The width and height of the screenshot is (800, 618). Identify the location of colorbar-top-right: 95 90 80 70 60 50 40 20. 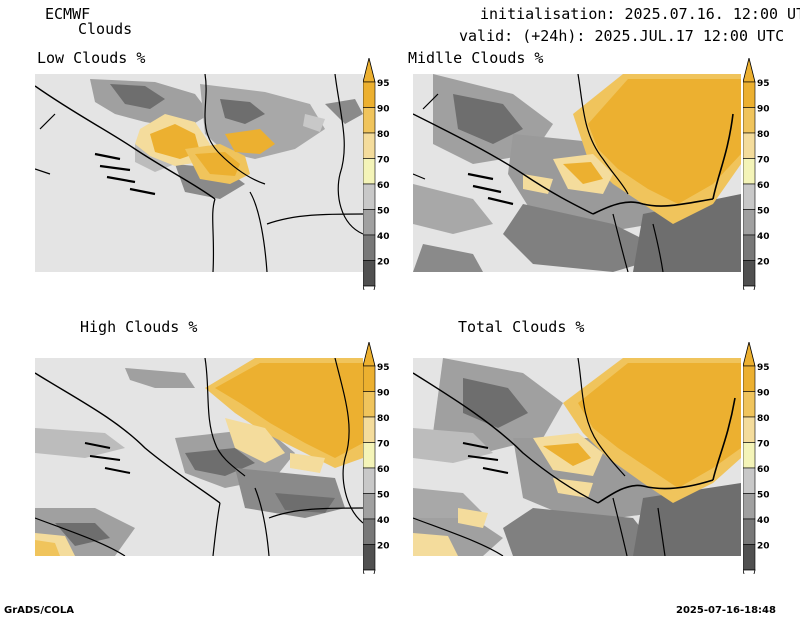
(763, 174).